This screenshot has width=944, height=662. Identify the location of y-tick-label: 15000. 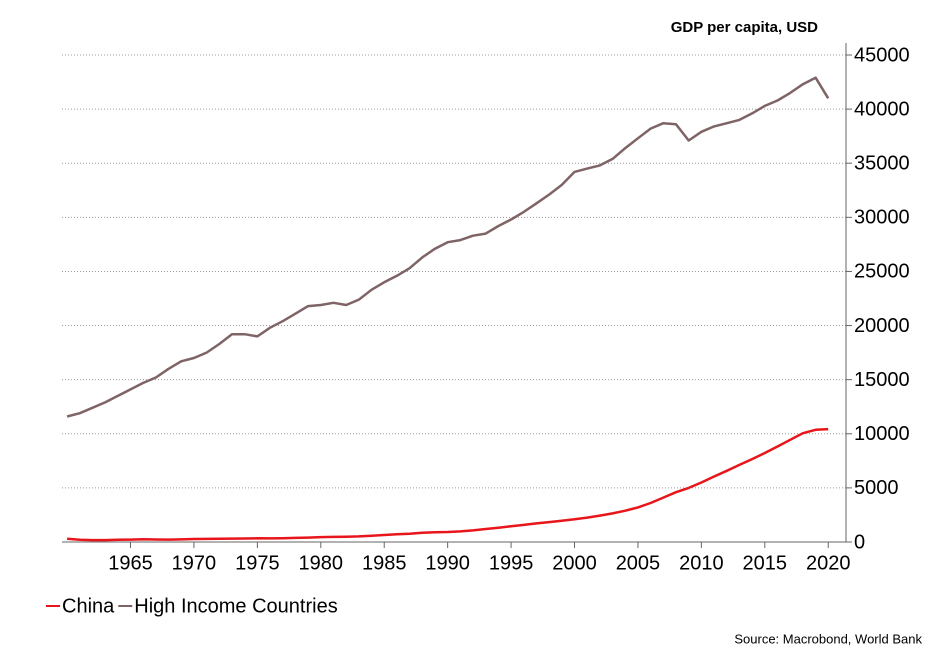
(882, 380).